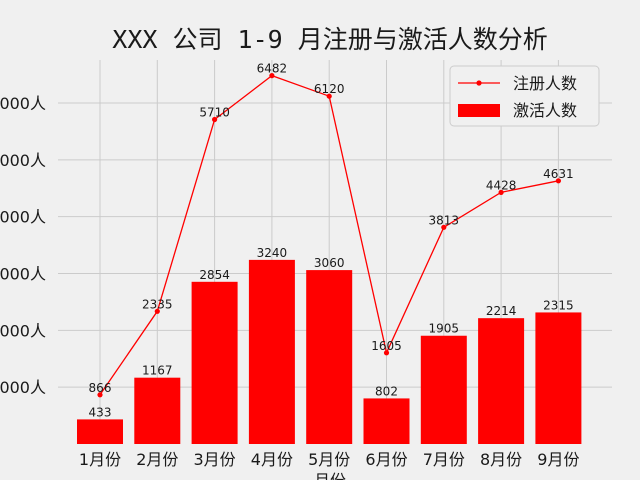 This screenshot has width=640, height=480. Describe the element at coordinates (23, 245) in the screenshot. I see `y-axis-ticks: 1000人 2000人 3000人 4000人 5000人 6000人` at that location.